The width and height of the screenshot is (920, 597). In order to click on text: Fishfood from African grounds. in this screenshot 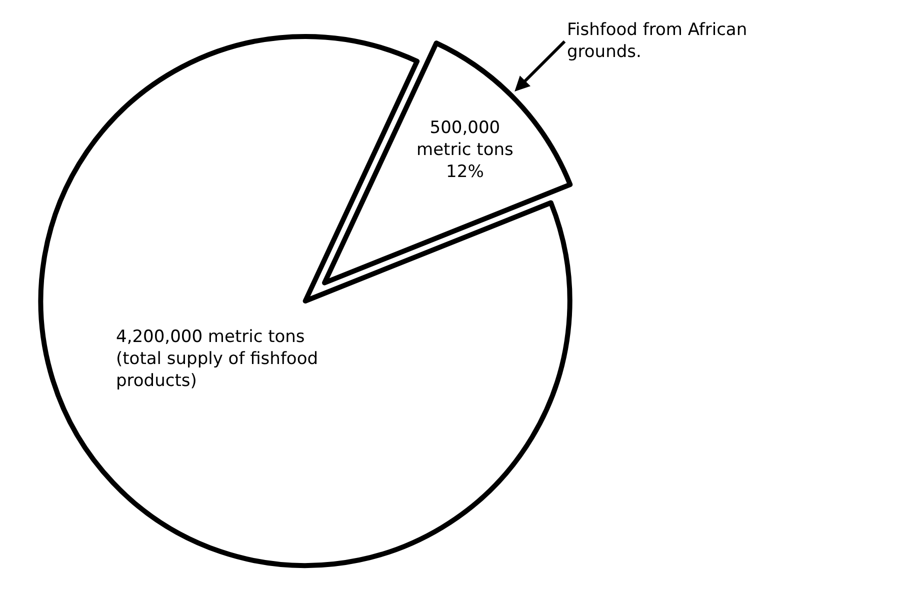, I will do `click(657, 41)`.